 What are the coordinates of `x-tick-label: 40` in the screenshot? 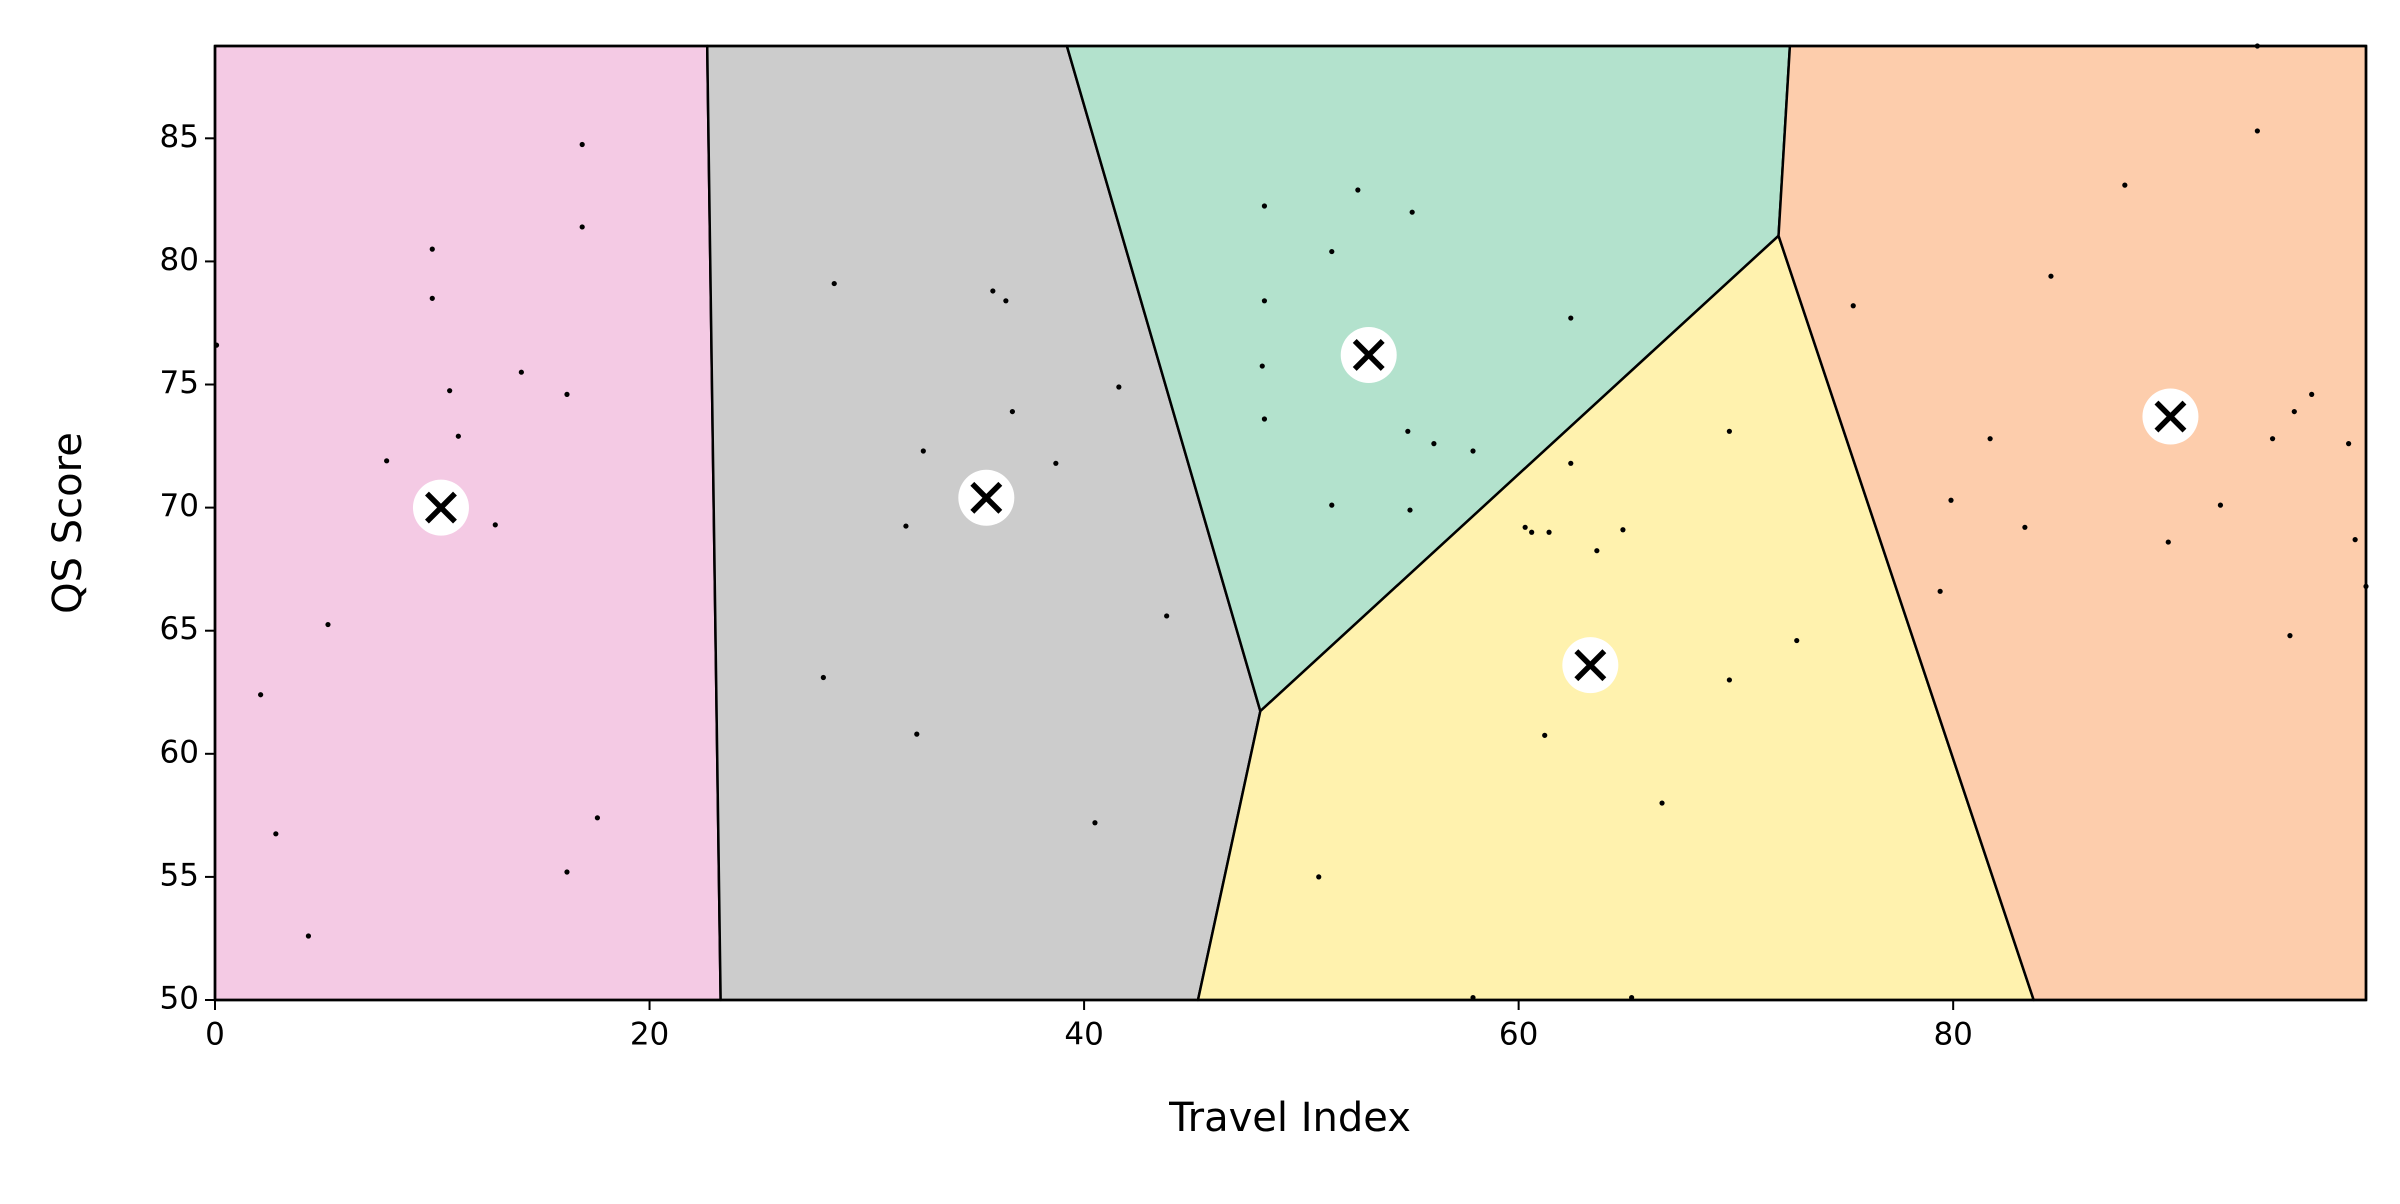 It's located at (1083, 1035).